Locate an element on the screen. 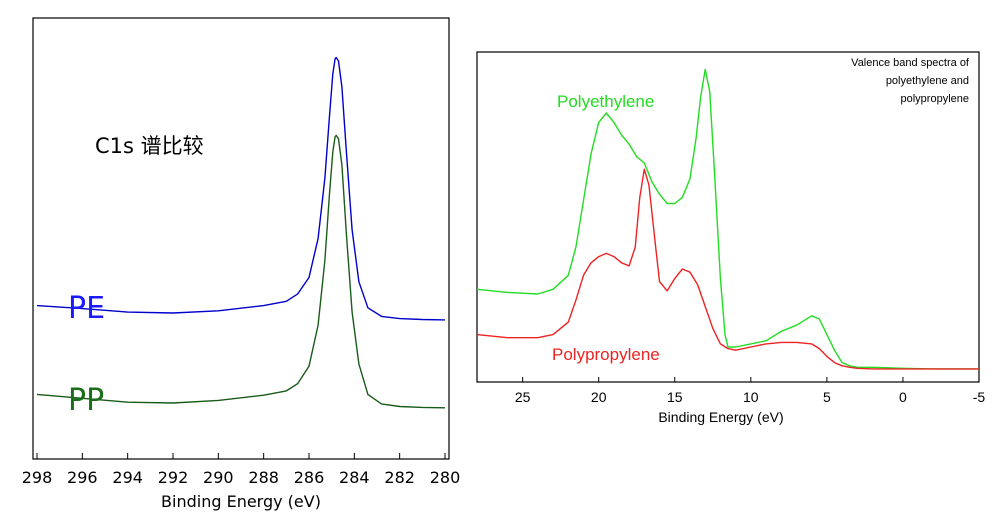 The height and width of the screenshot is (527, 1002). valence-title-line-3: polypropylene is located at coordinates (935, 99).